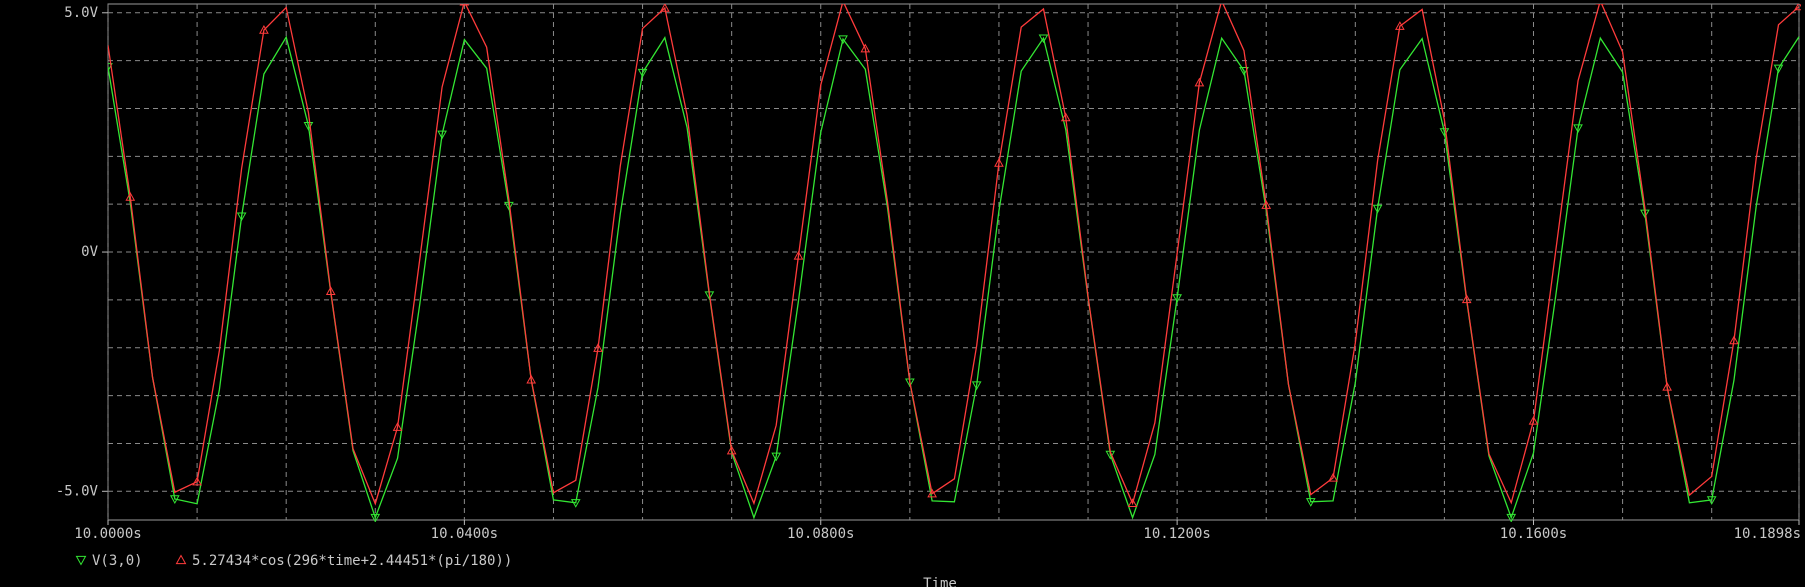 Image resolution: width=1805 pixels, height=587 pixels. Describe the element at coordinates (352, 561) in the screenshot. I see `legend-label: 5.27434*cos(296*time+2.44451*(pi/180))` at that location.